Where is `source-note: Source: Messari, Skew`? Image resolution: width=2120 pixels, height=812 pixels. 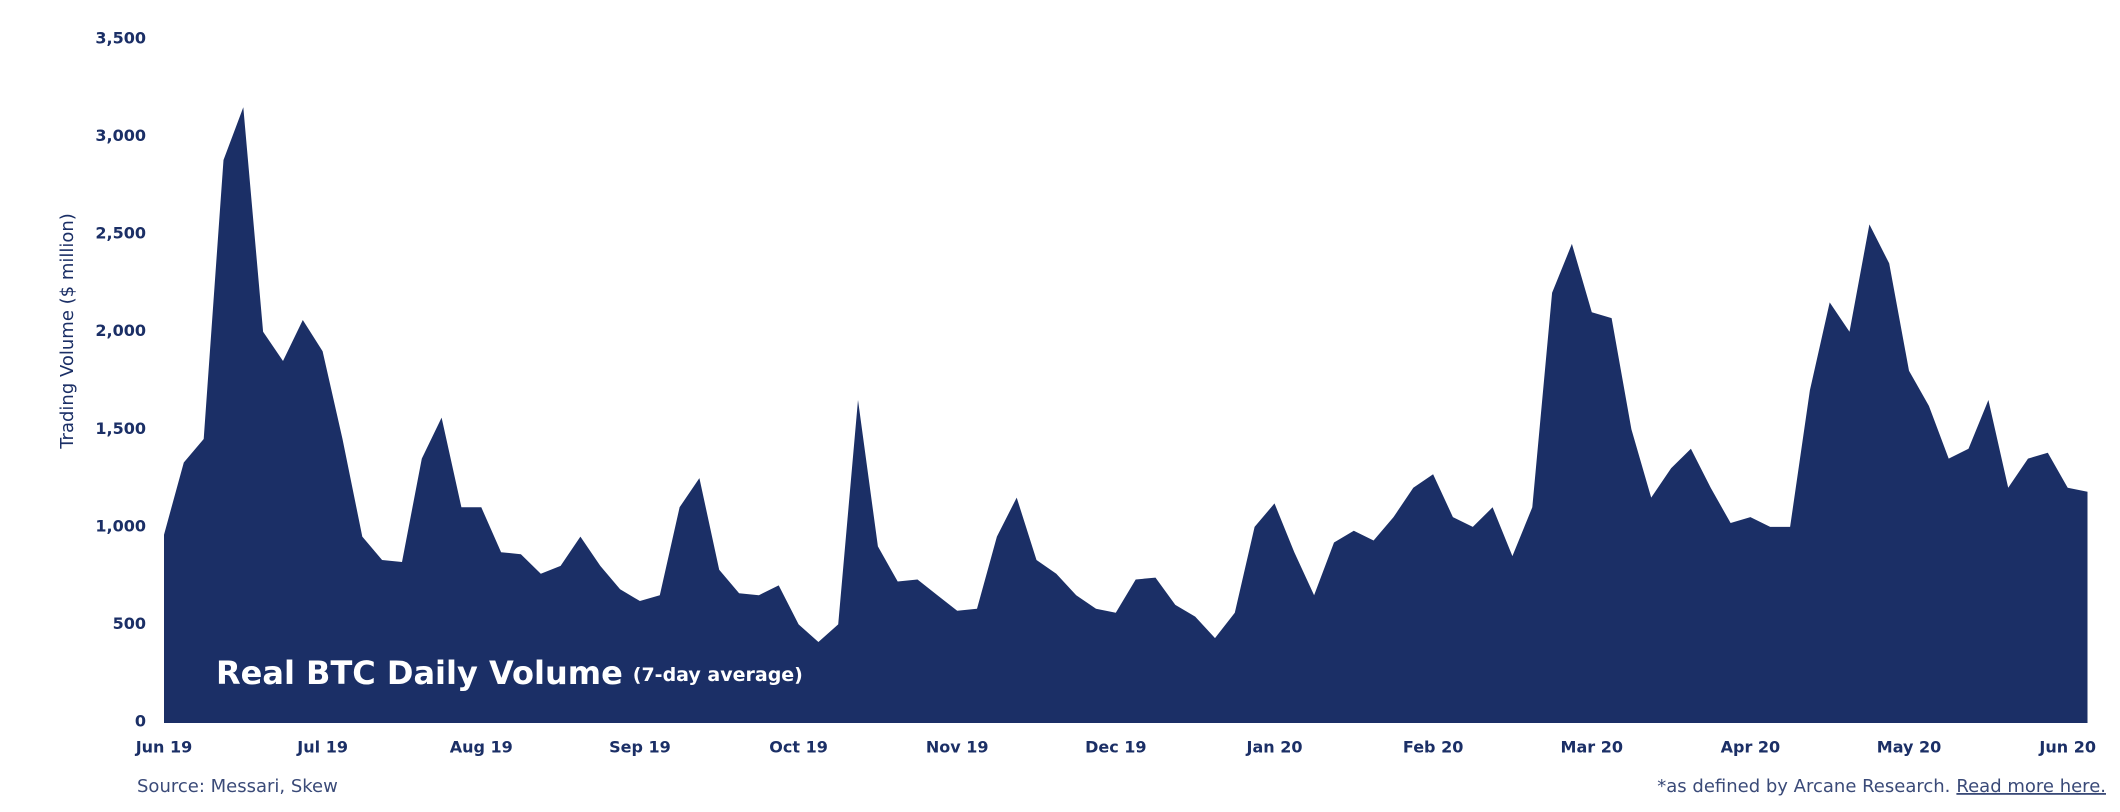
source-note: Source: Messari, Skew is located at coordinates (237, 786).